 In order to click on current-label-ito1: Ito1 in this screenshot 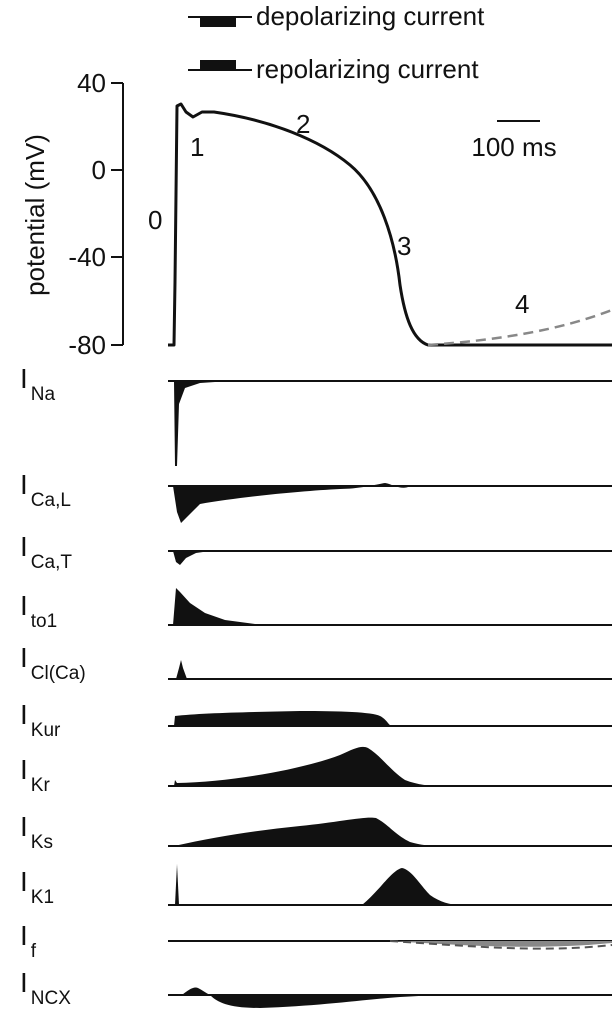, I will do `click(38, 611)`.